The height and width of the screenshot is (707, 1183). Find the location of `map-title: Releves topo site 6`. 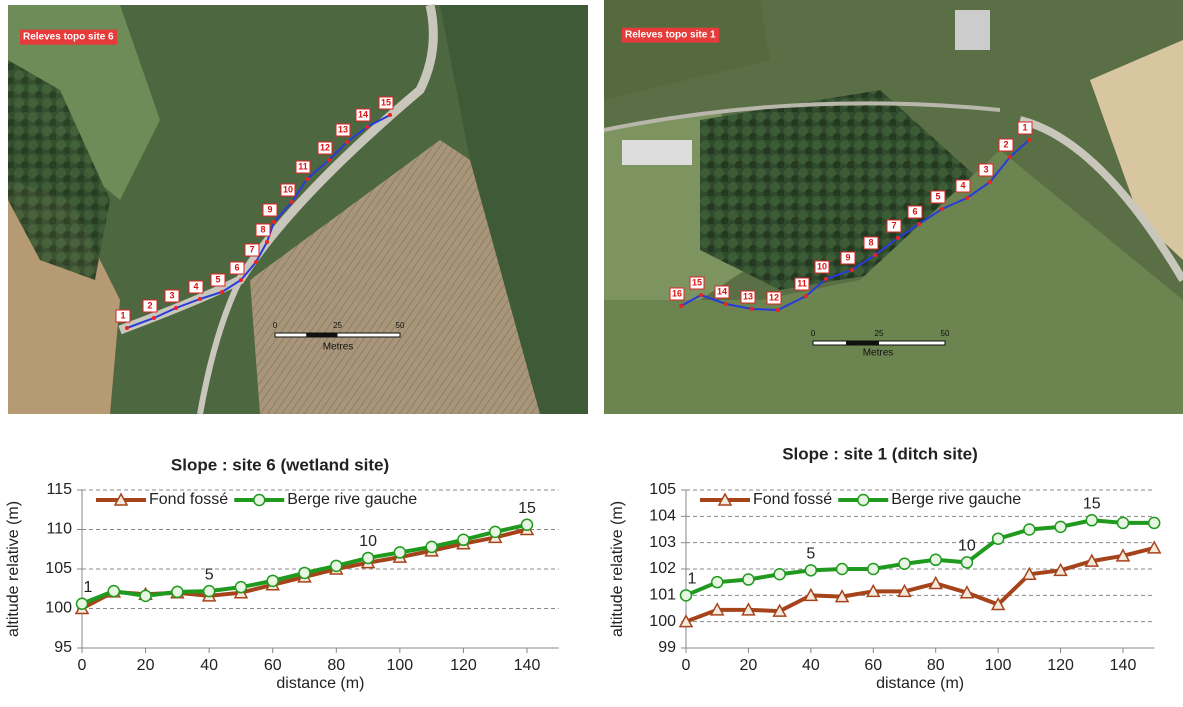

map-title: Releves topo site 6 is located at coordinates (68, 37).